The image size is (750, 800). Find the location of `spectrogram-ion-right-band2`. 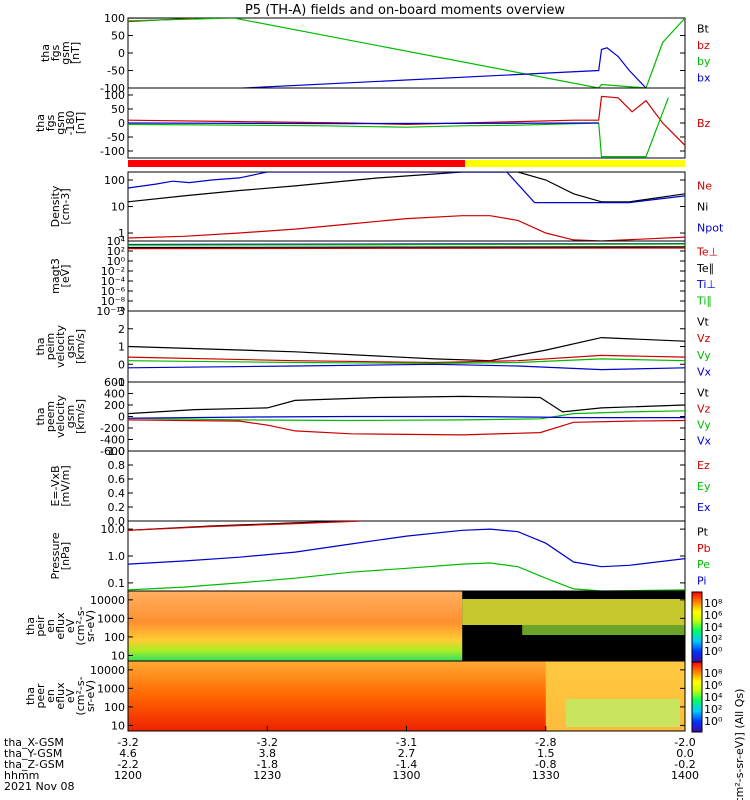

spectrogram-ion-right-band2 is located at coordinates (603, 630).